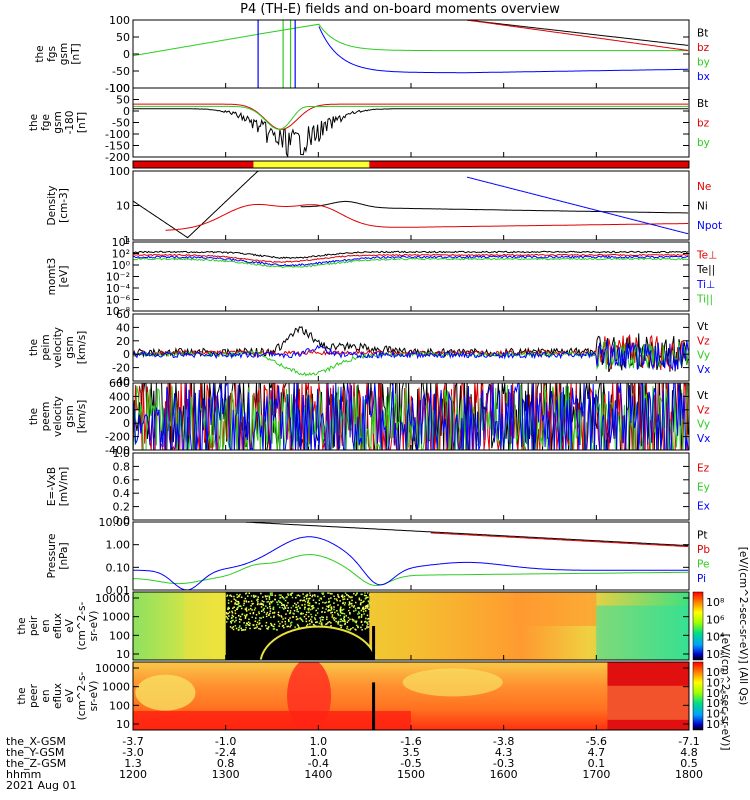 Image resolution: width=750 pixels, height=800 pixels. Describe the element at coordinates (702, 396) in the screenshot. I see `legend-vt: Vt` at that location.